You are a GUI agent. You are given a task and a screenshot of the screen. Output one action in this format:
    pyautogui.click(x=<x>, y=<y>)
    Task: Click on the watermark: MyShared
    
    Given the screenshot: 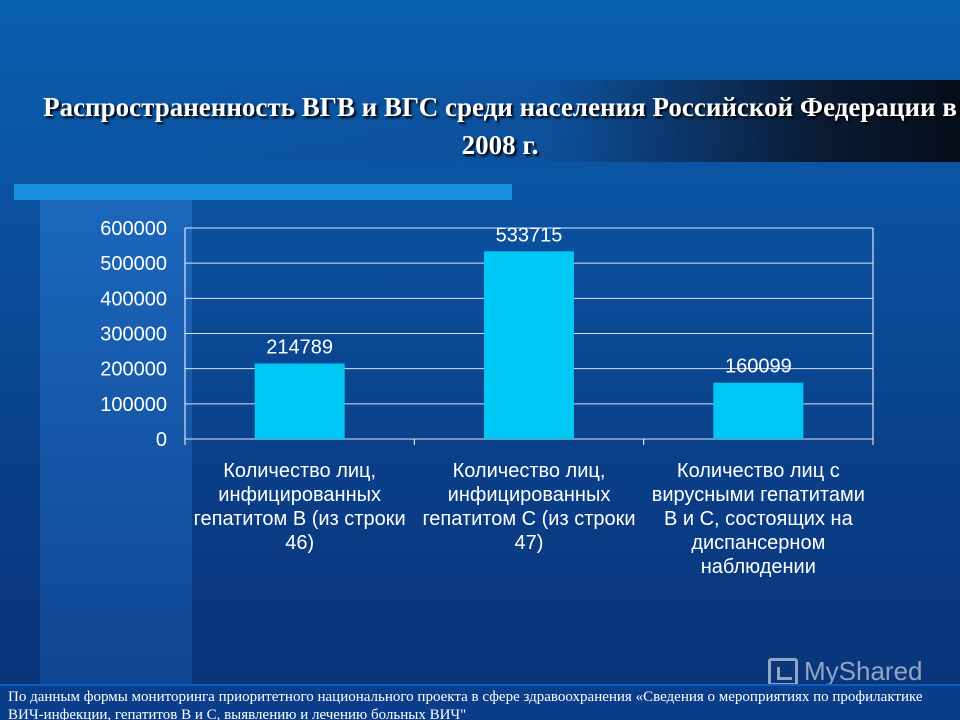 What is the action you would take?
    pyautogui.click(x=845, y=671)
    